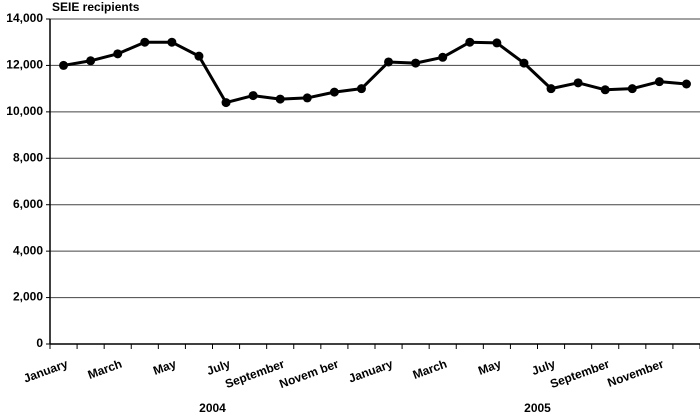 This screenshot has height=420, width=700. What do you see at coordinates (537, 408) in the screenshot?
I see `group-label: 2005` at bounding box center [537, 408].